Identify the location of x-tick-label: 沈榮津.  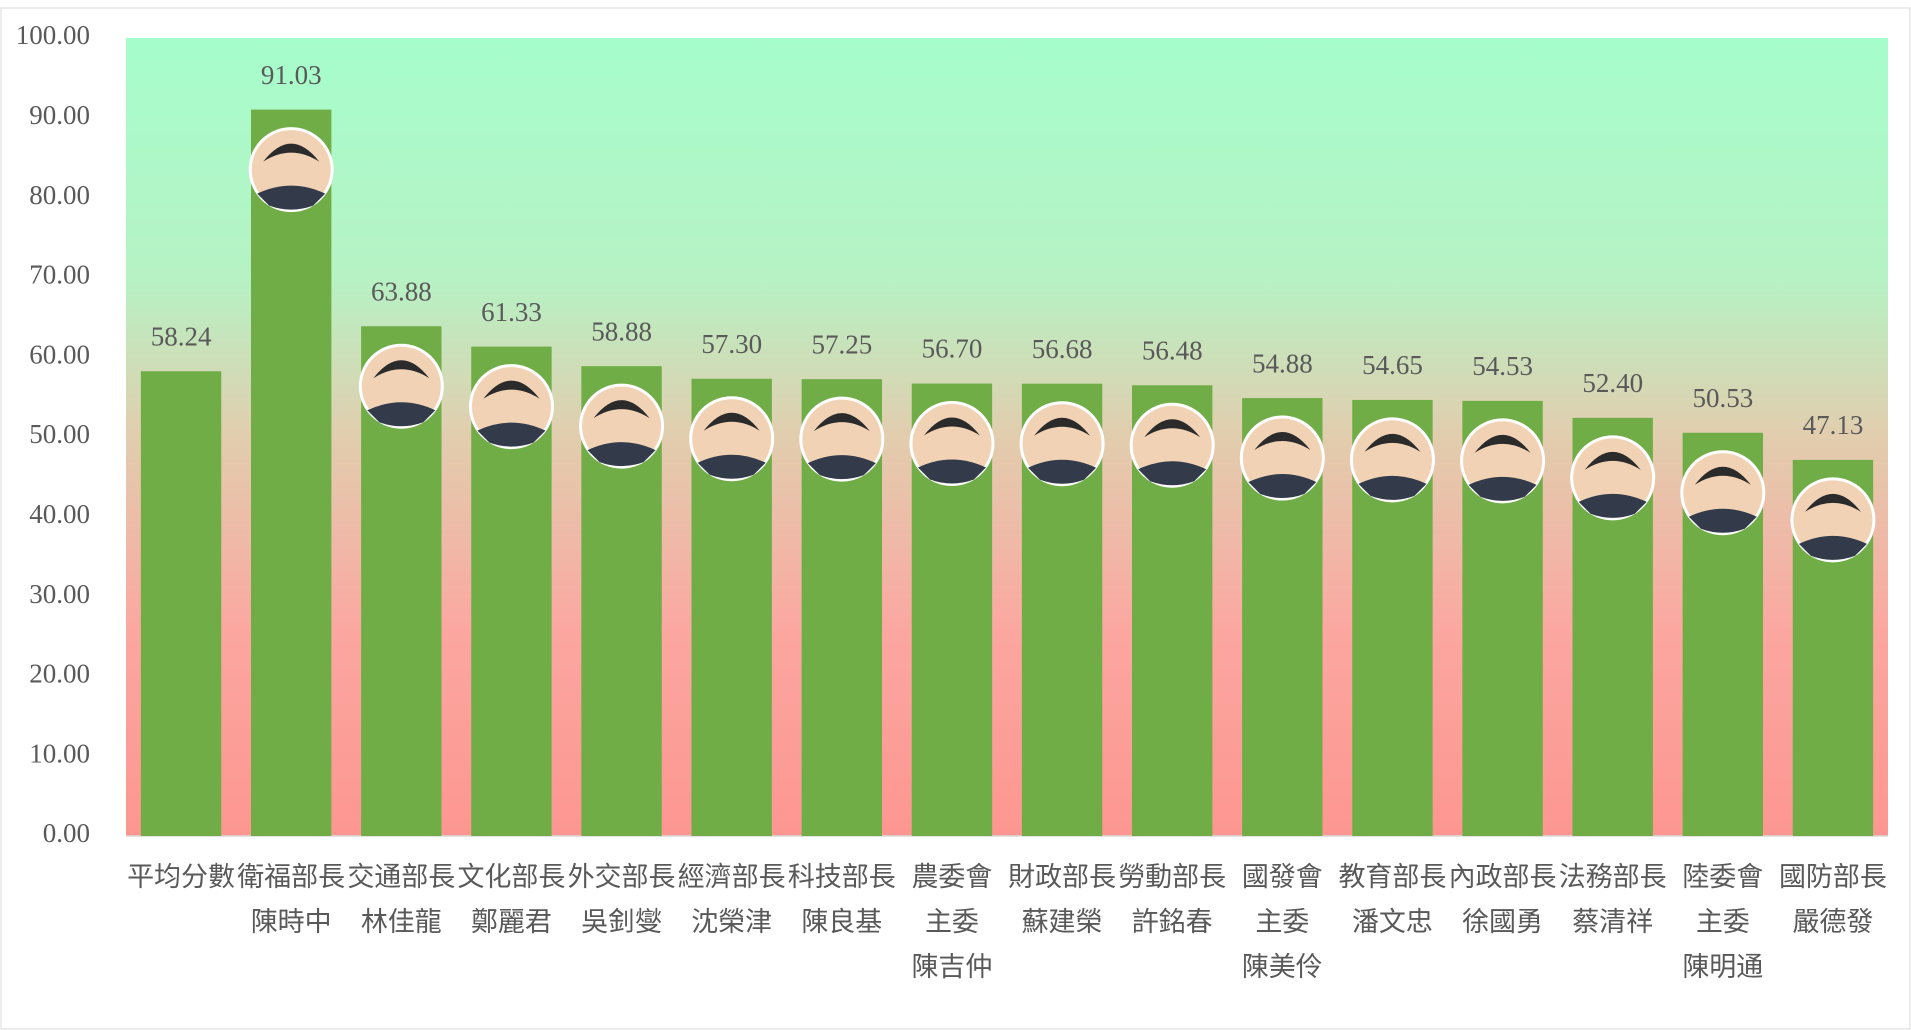
(731, 922).